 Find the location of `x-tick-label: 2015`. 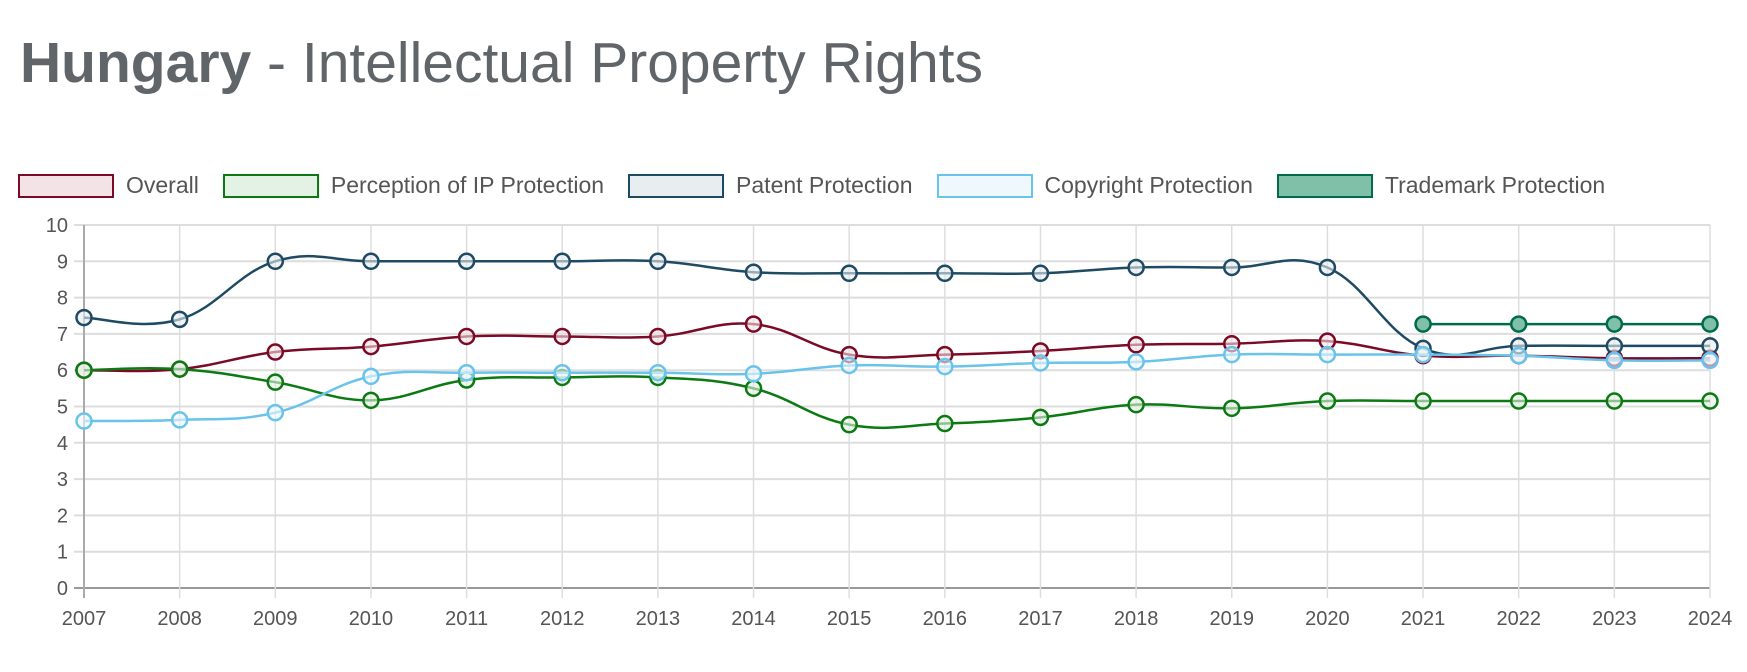

x-tick-label: 2015 is located at coordinates (849, 619).